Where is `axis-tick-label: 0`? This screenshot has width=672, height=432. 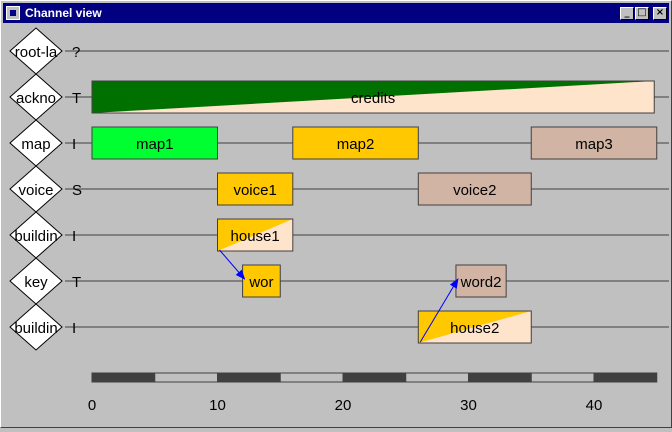 axis-tick-label: 0 is located at coordinates (92, 405).